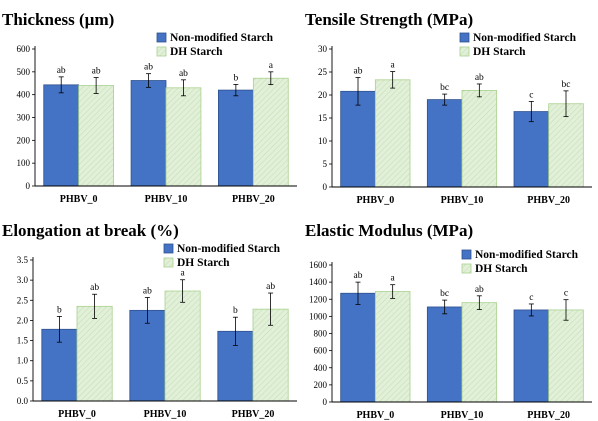 Image resolution: width=598 pixels, height=421 pixels. What do you see at coordinates (389, 230) in the screenshot?
I see `chart-title: Elastic Modulus (MPa)` at bounding box center [389, 230].